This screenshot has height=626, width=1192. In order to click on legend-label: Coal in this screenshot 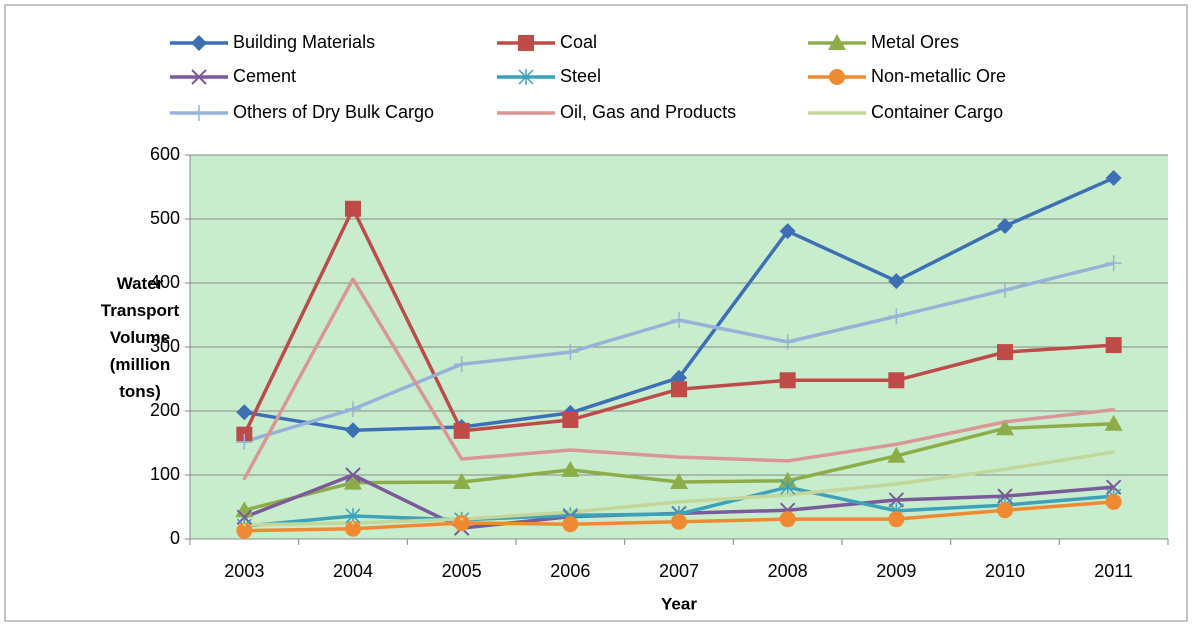, I will do `click(578, 42)`.